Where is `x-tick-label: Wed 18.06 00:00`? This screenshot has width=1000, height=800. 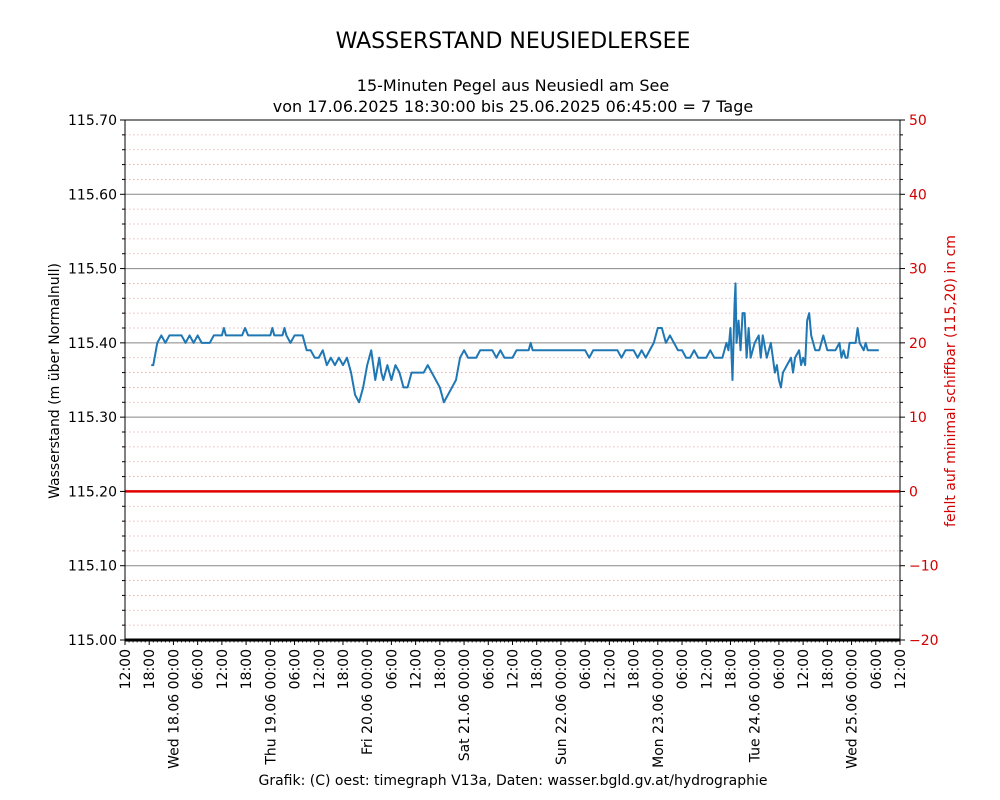 x-tick-label: Wed 18.06 00:00 is located at coordinates (174, 709).